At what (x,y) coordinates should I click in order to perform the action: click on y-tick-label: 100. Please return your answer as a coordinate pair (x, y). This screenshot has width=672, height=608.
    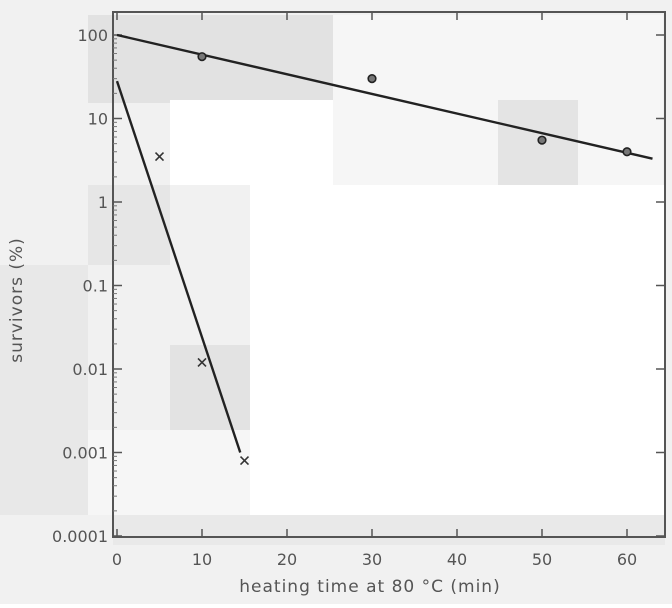
    Looking at the image, I should click on (92, 35).